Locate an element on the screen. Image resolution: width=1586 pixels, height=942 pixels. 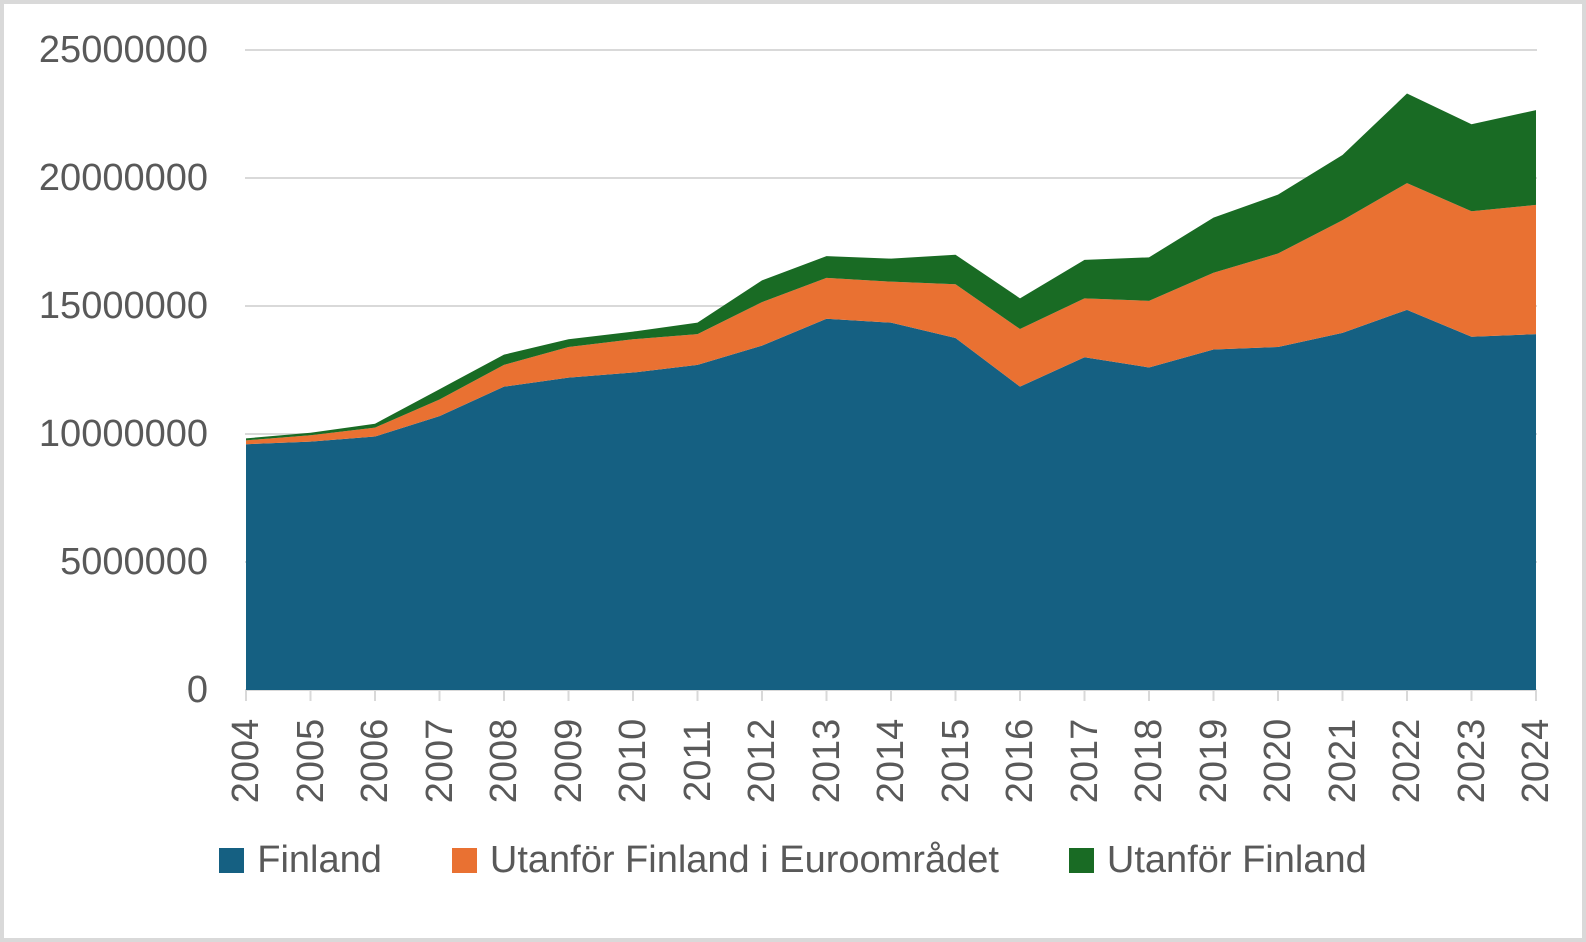
x-axis-tick-label: 2023 is located at coordinates (1471, 761).